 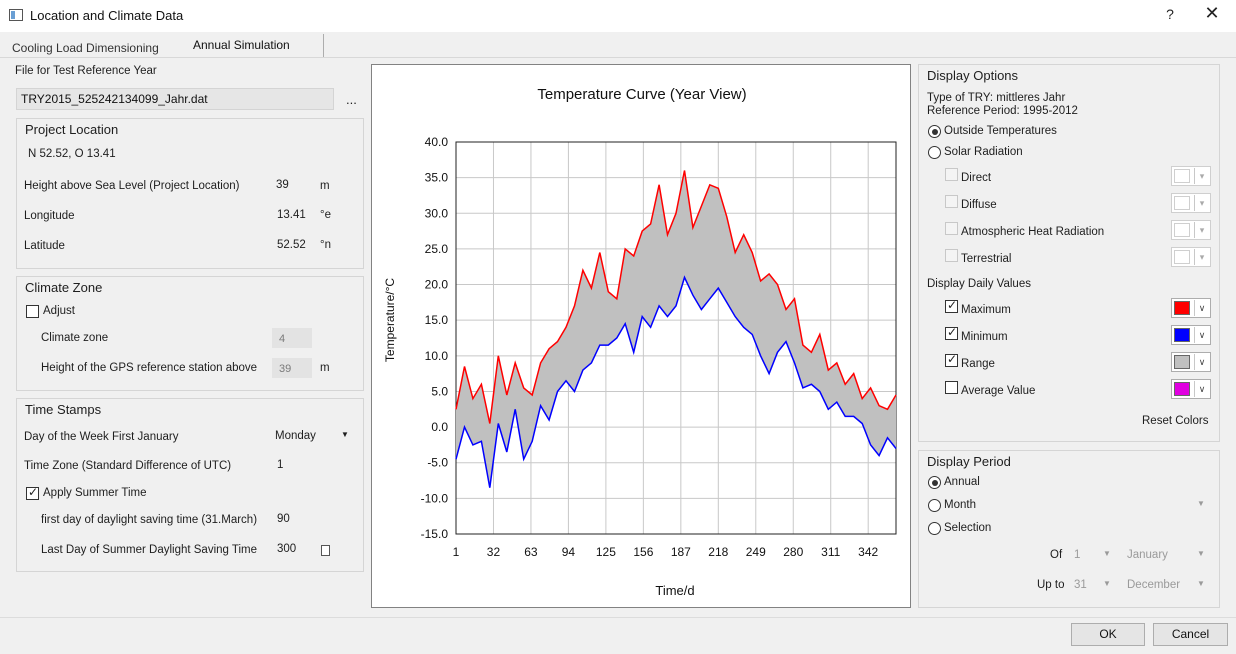 What do you see at coordinates (1201, 553) in the screenshot?
I see `of-month-arrow: ▼` at bounding box center [1201, 553].